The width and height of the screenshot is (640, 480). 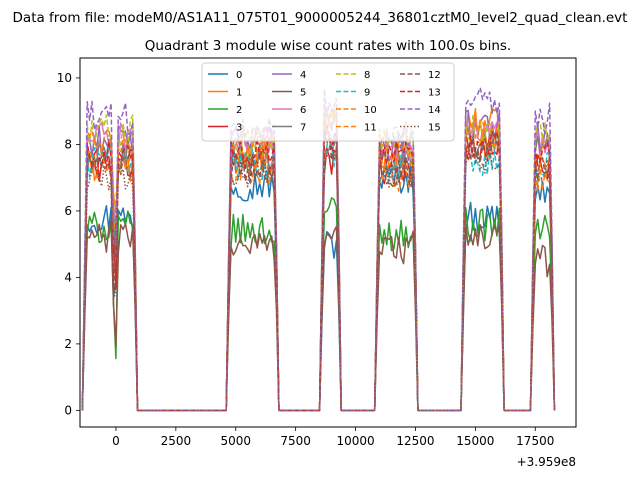 I want to click on y-tick-label: 10, so click(x=64, y=78).